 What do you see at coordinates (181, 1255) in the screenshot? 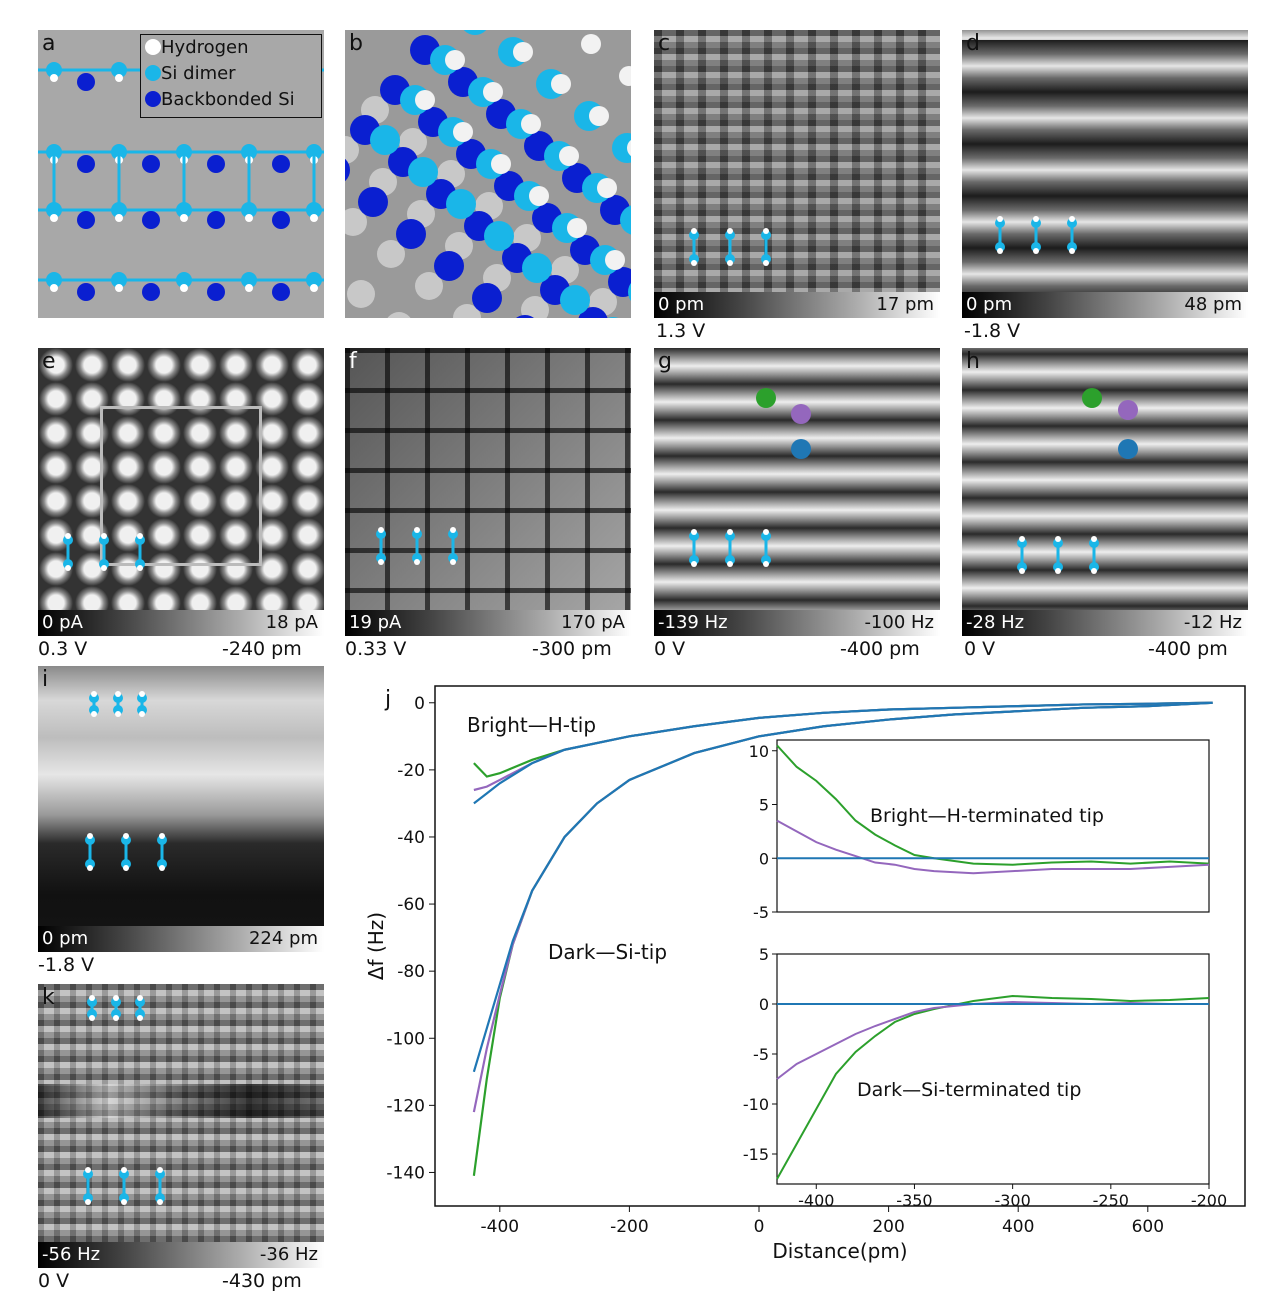
I see `color-scale-bar: -56 Hz -36 Hz` at bounding box center [181, 1255].